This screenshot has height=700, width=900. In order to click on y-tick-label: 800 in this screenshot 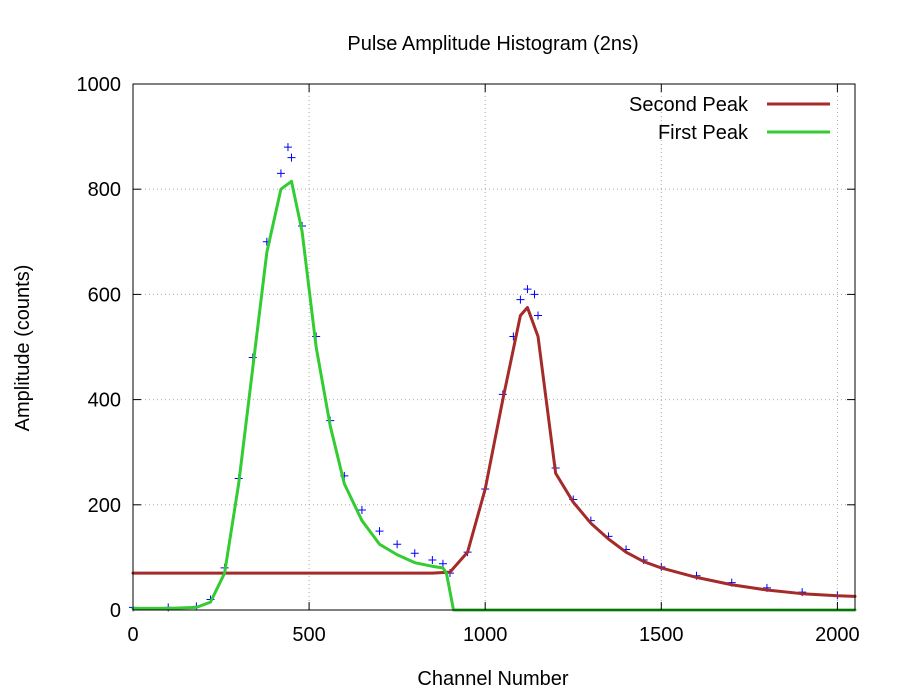, I will do `click(104, 190)`.